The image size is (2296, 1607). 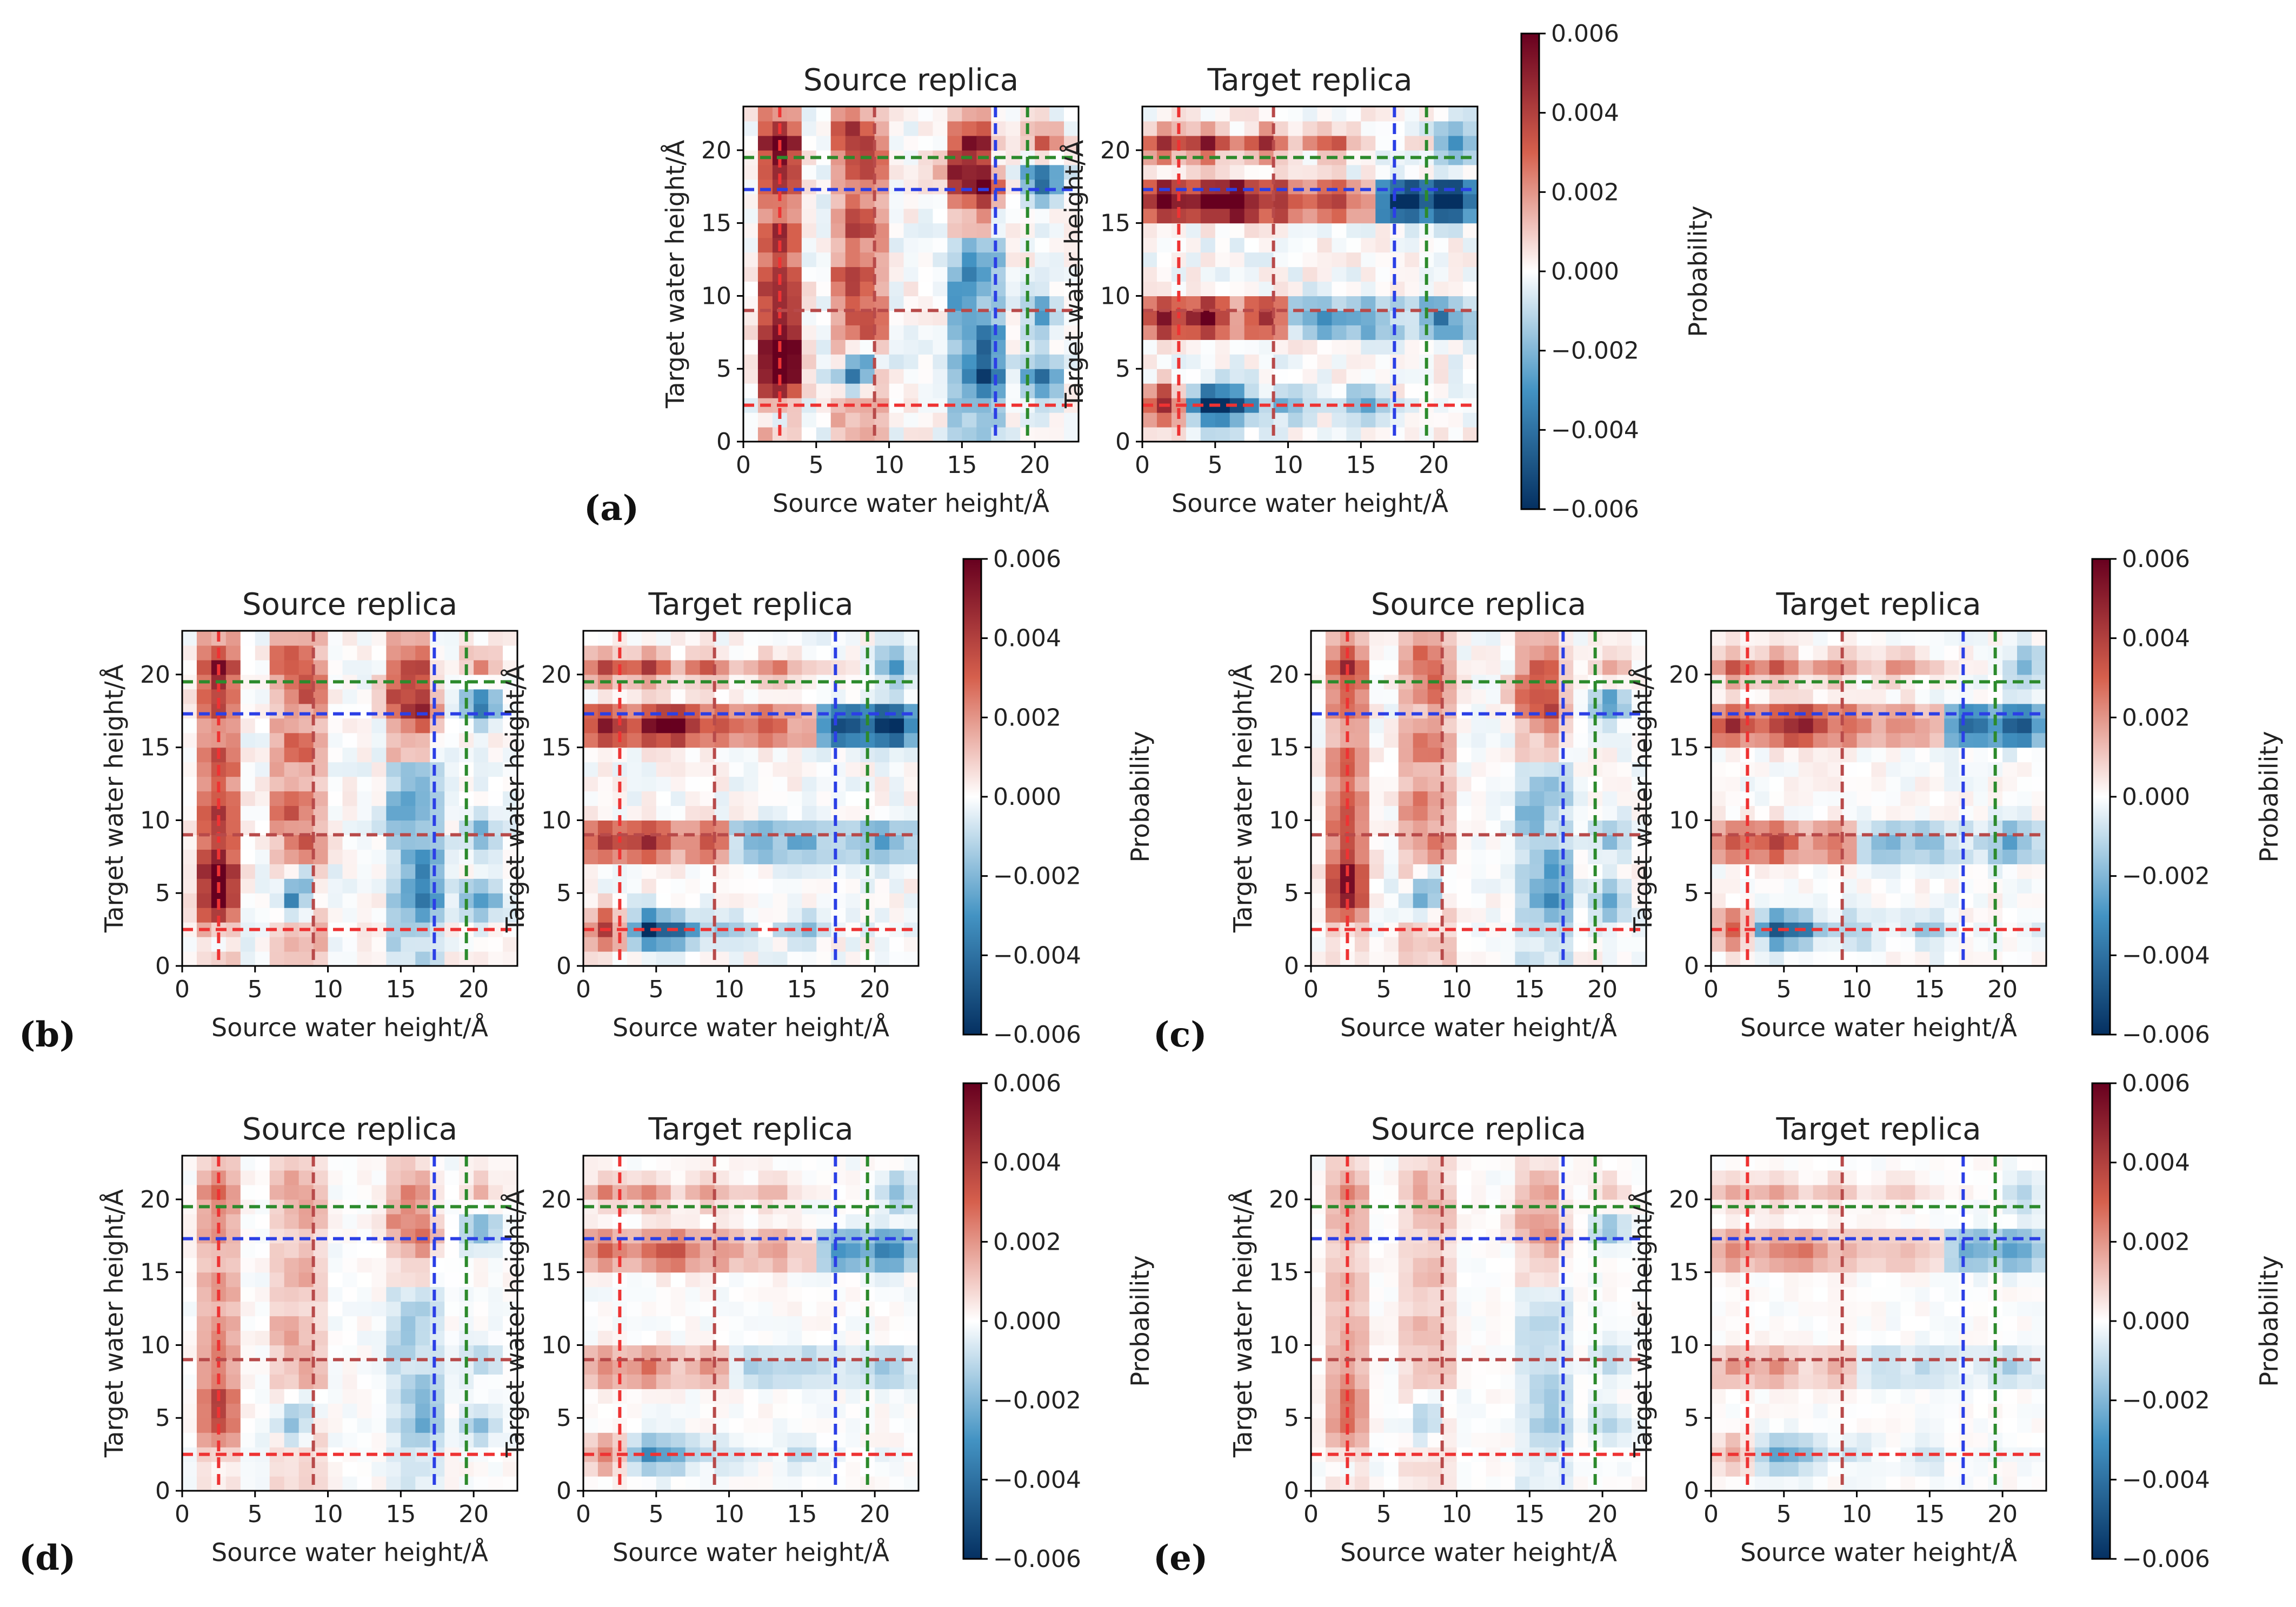 I want to click on panel-0-target-cells, so click(x=1310, y=274).